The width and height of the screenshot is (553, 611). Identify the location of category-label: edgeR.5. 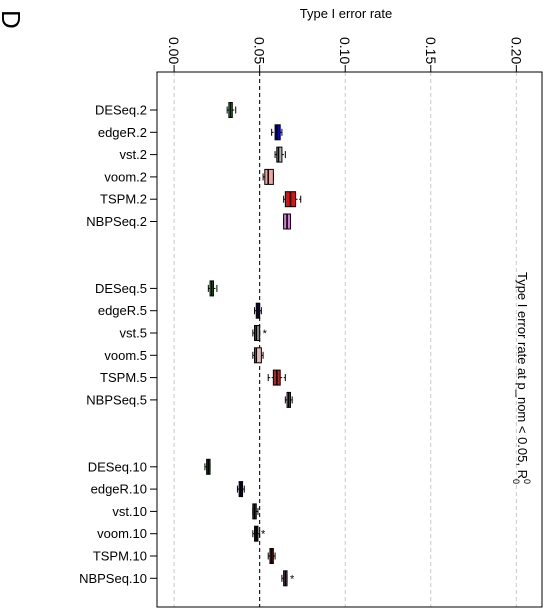
(122, 310).